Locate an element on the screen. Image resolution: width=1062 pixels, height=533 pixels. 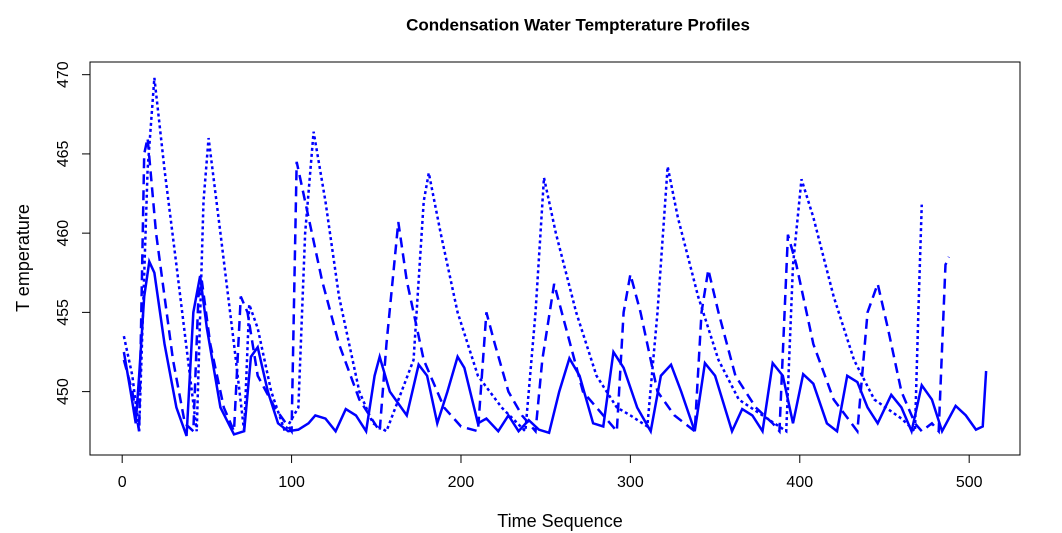
y-tick-label: 465 is located at coordinates (63, 153).